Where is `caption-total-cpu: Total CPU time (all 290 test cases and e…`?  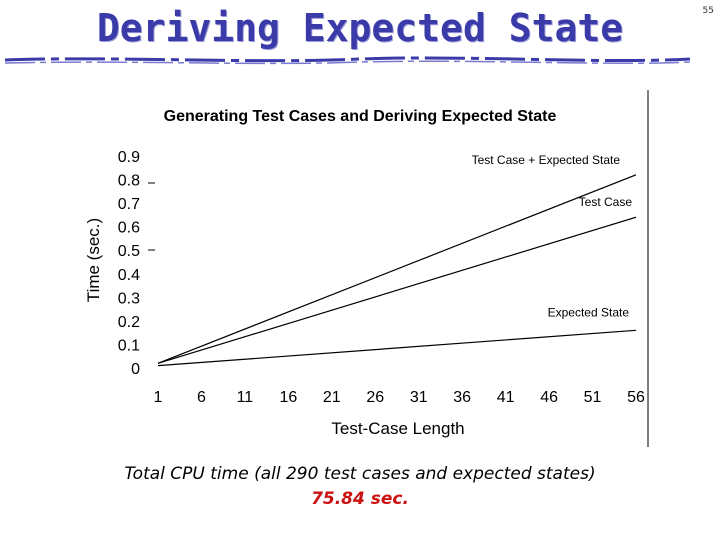
caption-total-cpu: Total CPU time (all 290 test cases and e… is located at coordinates (360, 474).